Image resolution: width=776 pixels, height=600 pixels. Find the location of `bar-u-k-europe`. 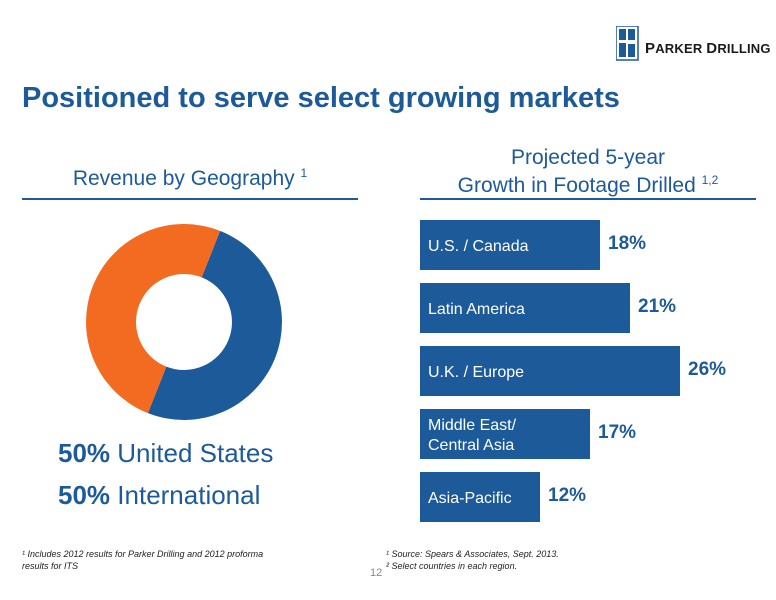

bar-u-k-europe is located at coordinates (550, 371).